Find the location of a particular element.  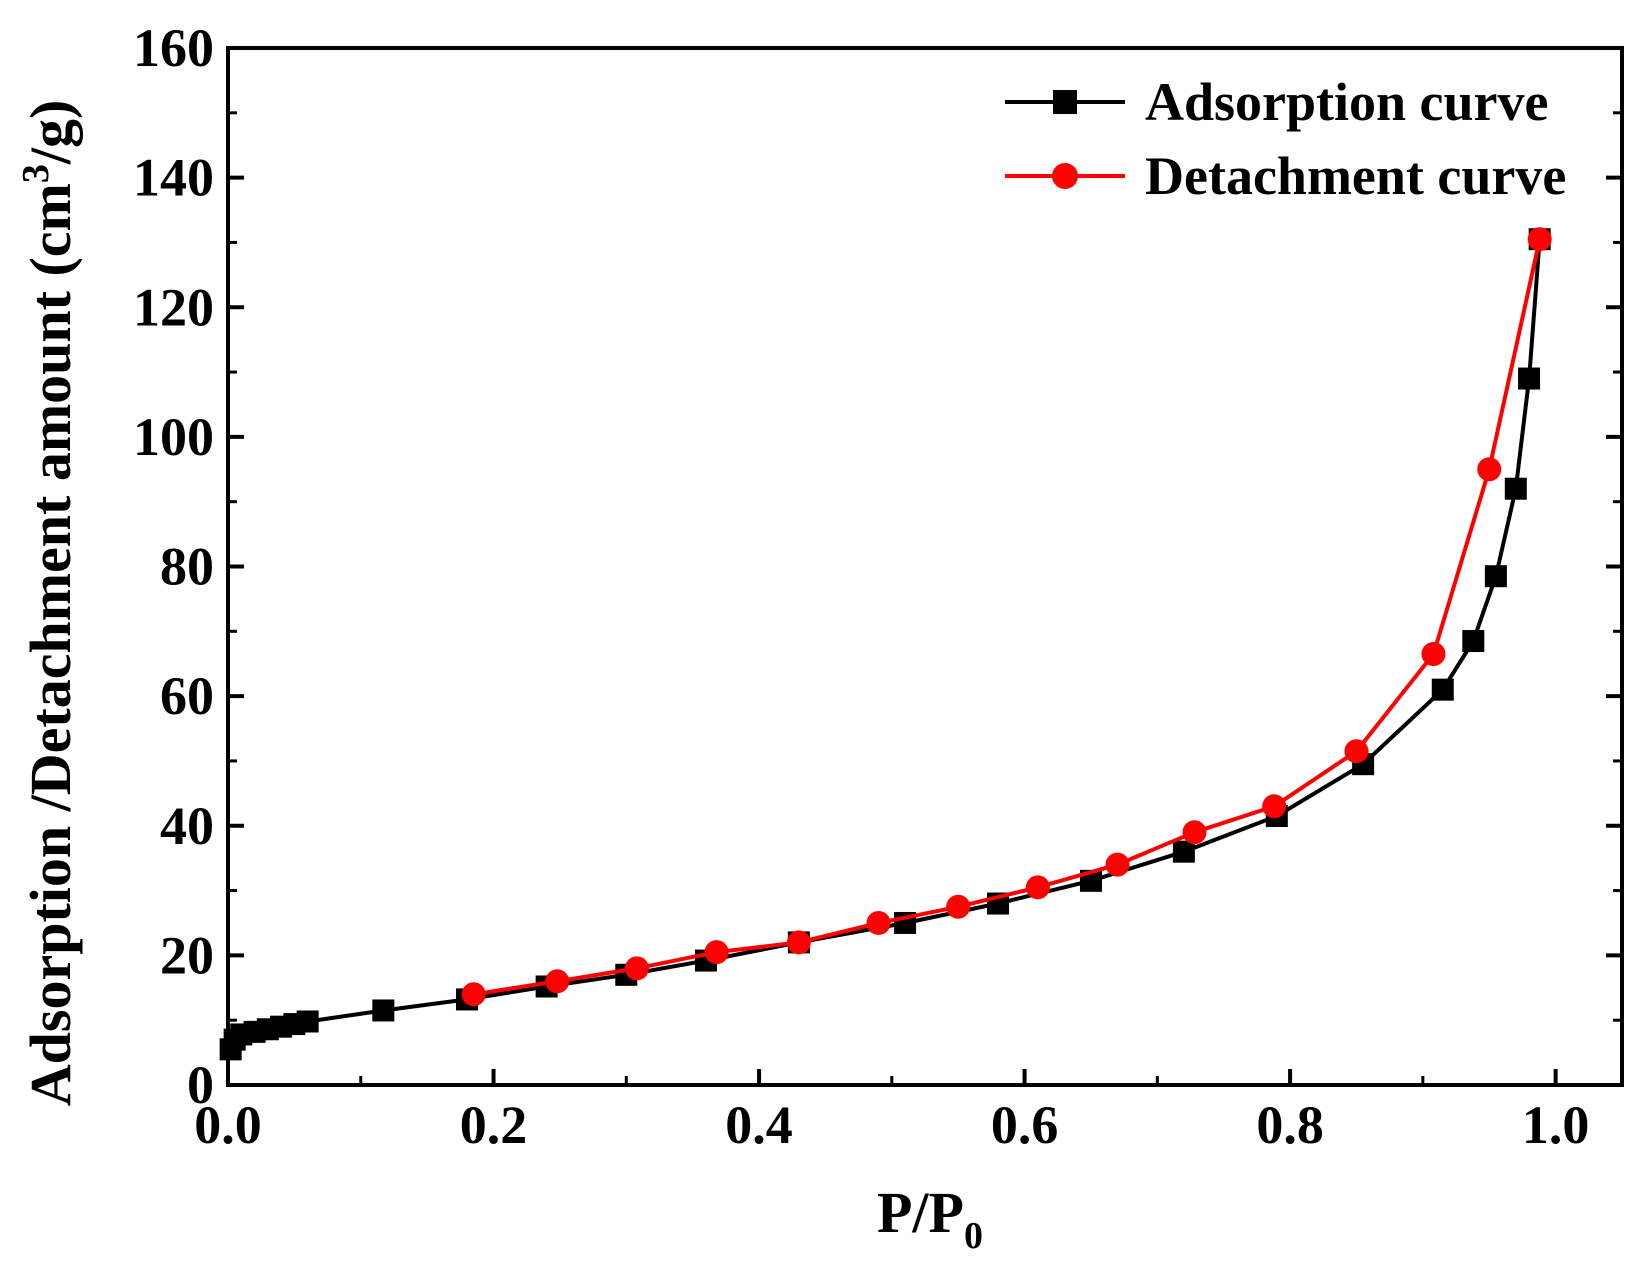

x-tick-label: 1.0 is located at coordinates (1556, 1125).